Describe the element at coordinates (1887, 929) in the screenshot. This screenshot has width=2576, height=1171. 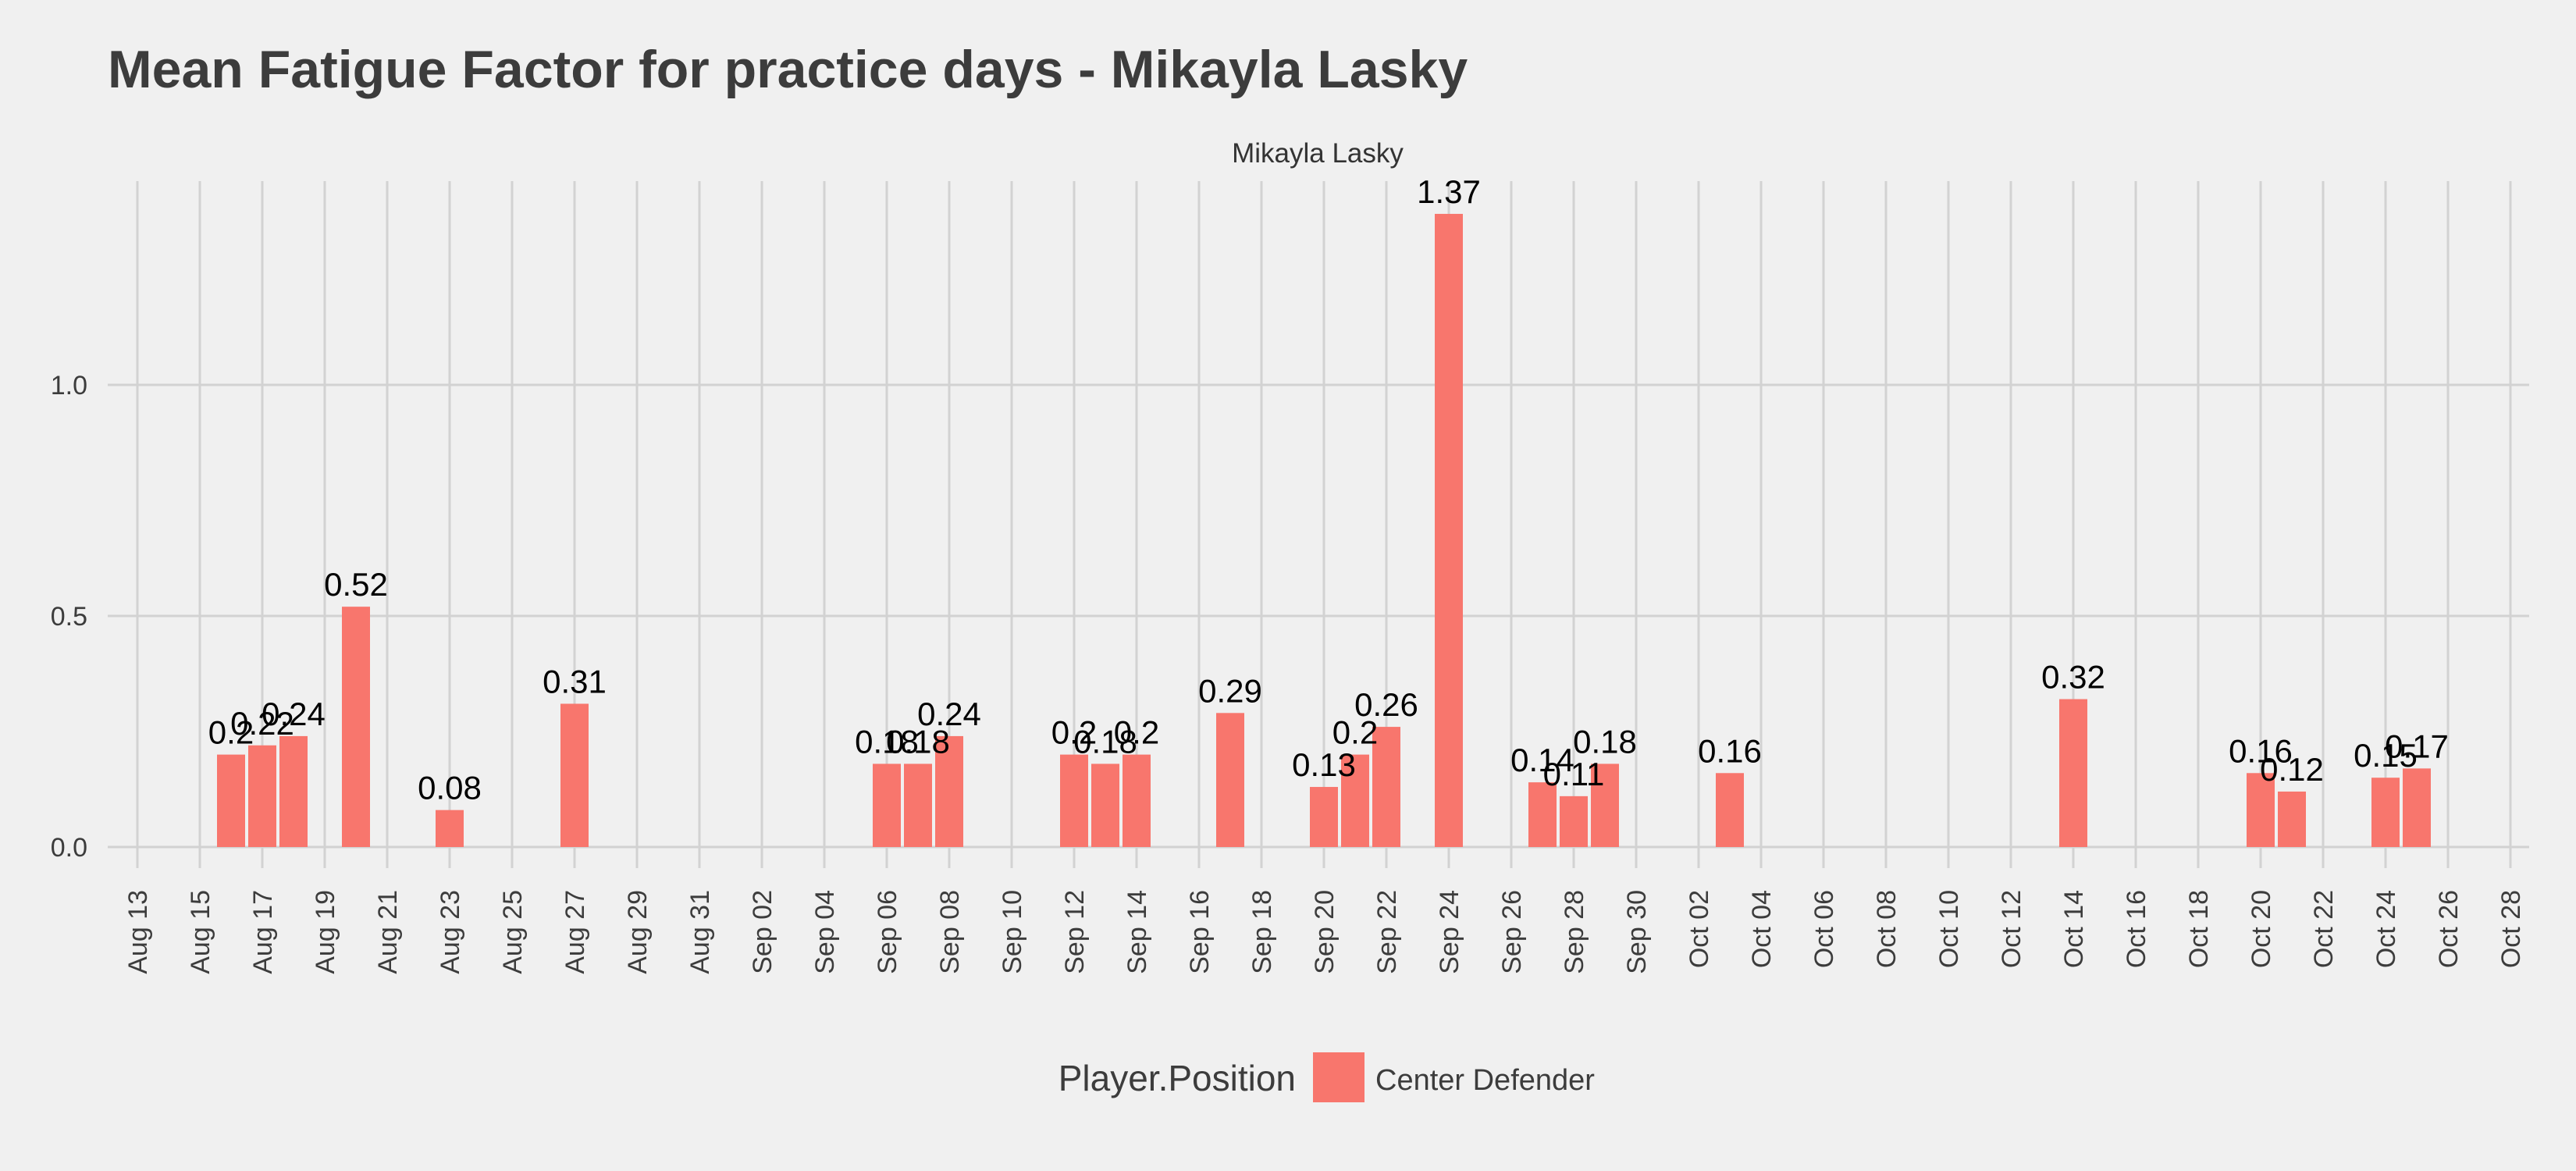
I see `x-tick-label-28: Oct 08` at that location.